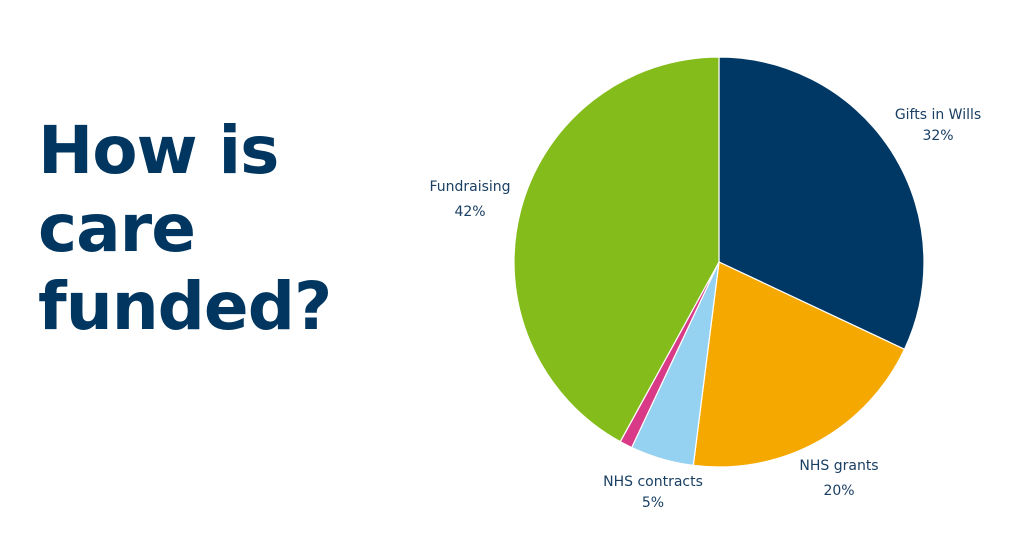 Image resolution: width=1024 pixels, height=538 pixels. Describe the element at coordinates (821, 203) in the screenshot. I see `pie-slice-gifts-in-wills` at that location.